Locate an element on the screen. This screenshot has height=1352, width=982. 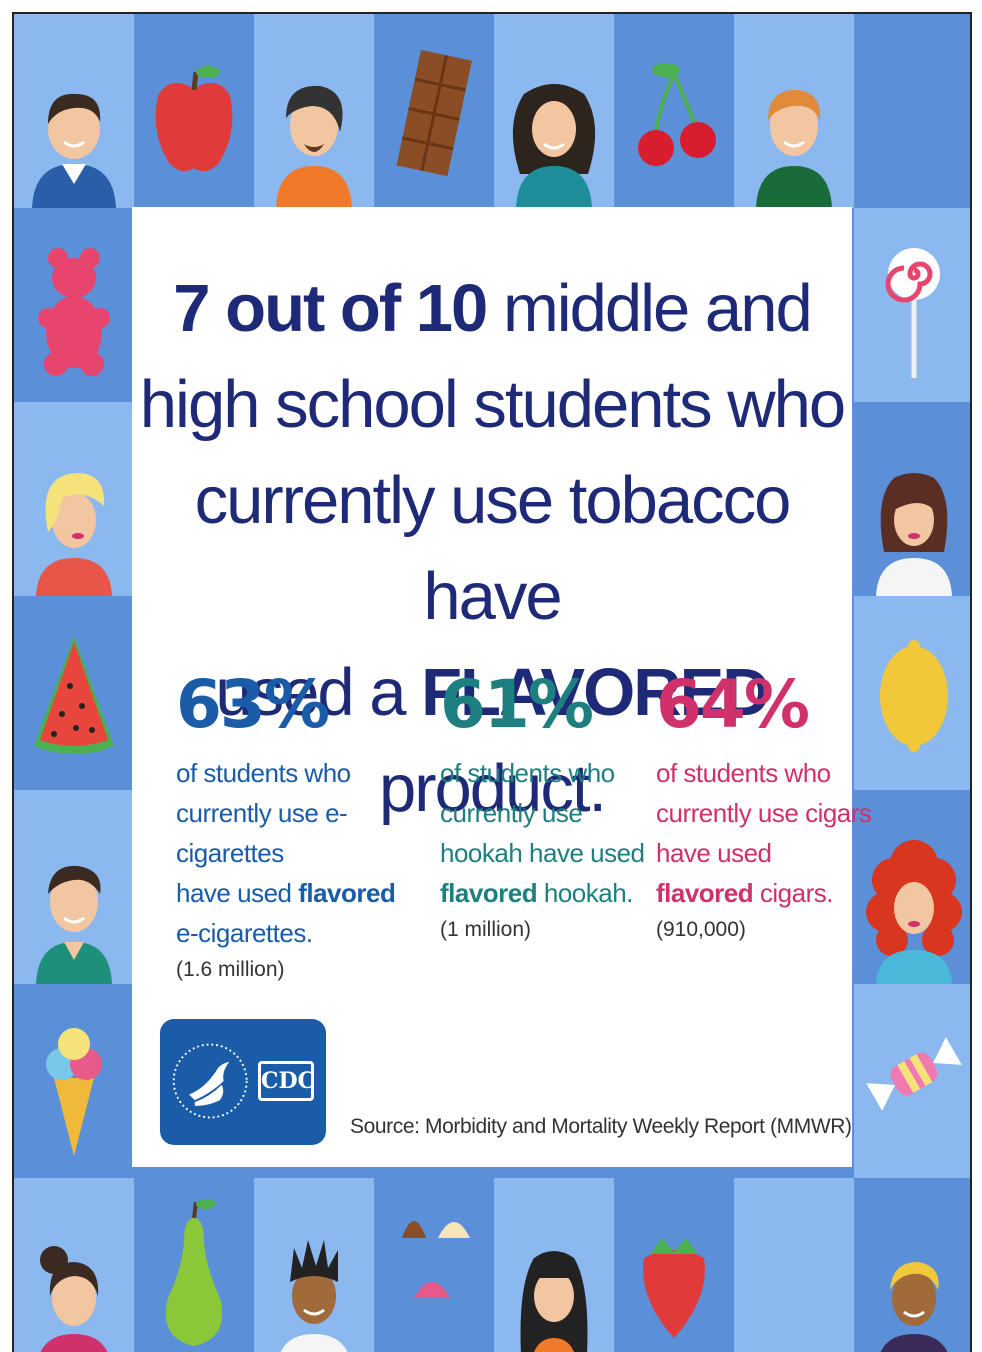
chocolate-bar-icon is located at coordinates (434, 111).